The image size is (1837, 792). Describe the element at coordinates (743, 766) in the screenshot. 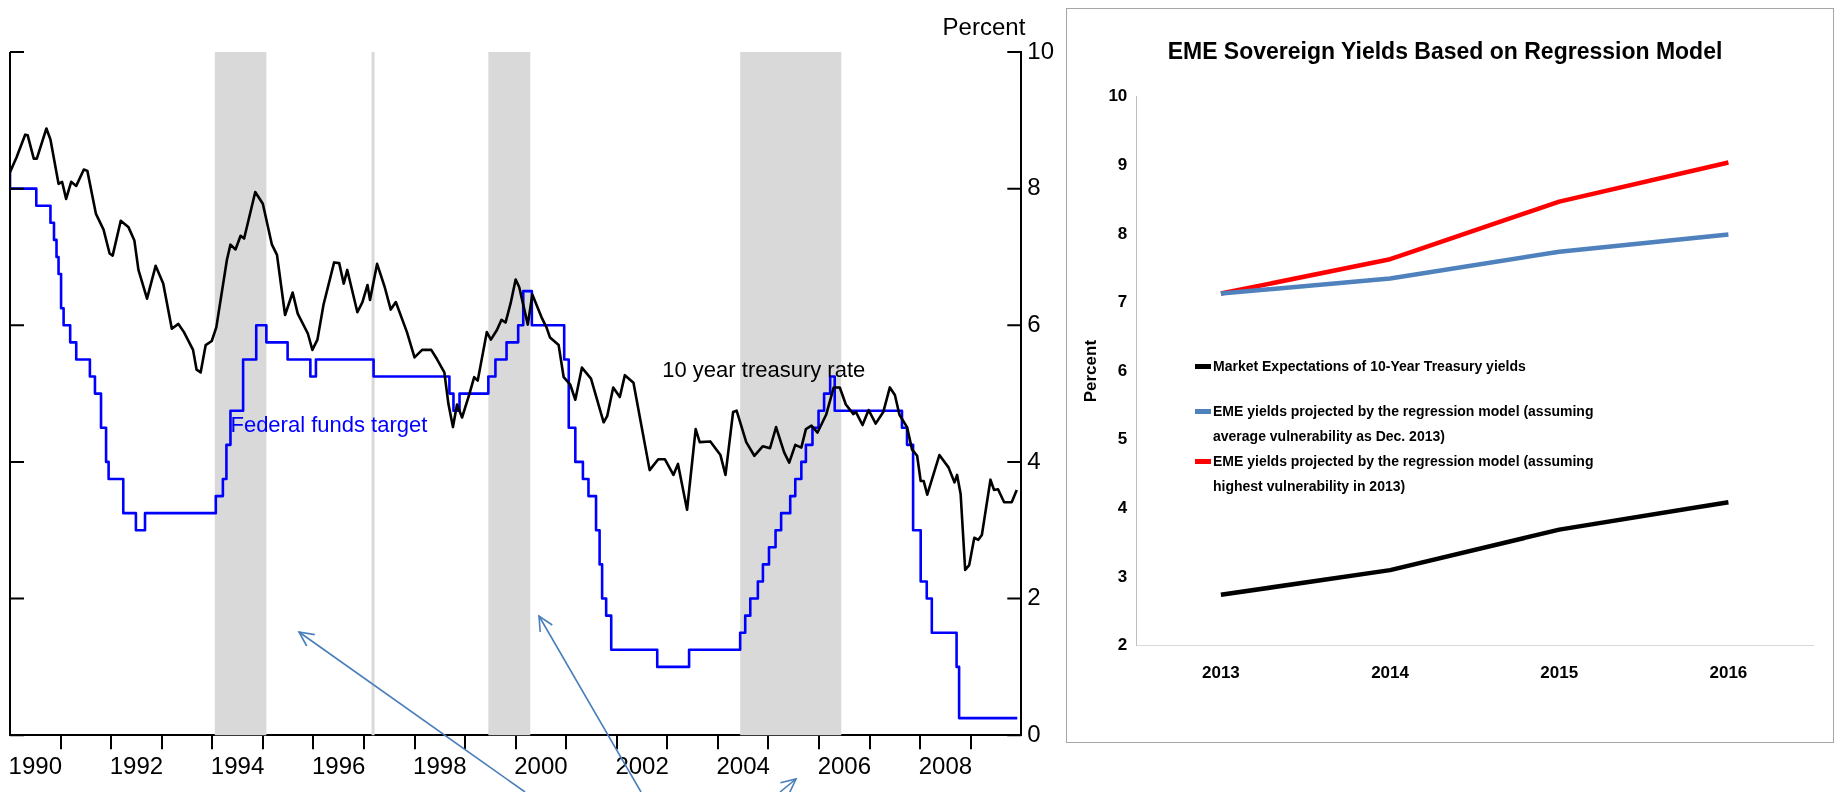

I see `x-tick-label: 2004` at that location.